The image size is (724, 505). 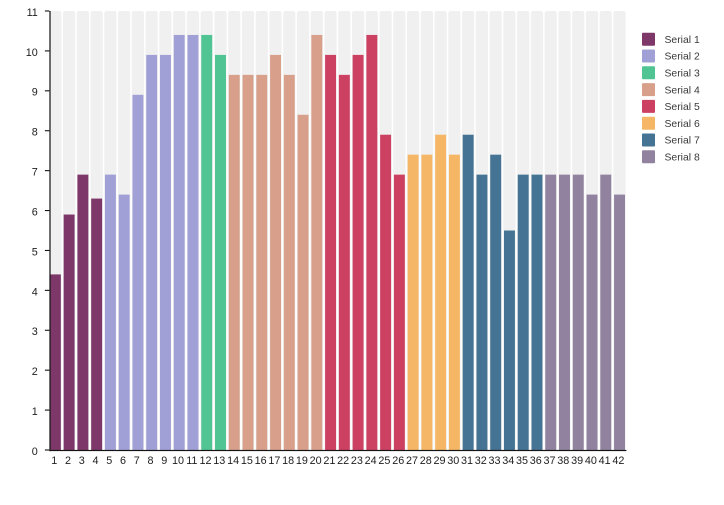 I want to click on svg-text: 29, so click(x=439, y=461).